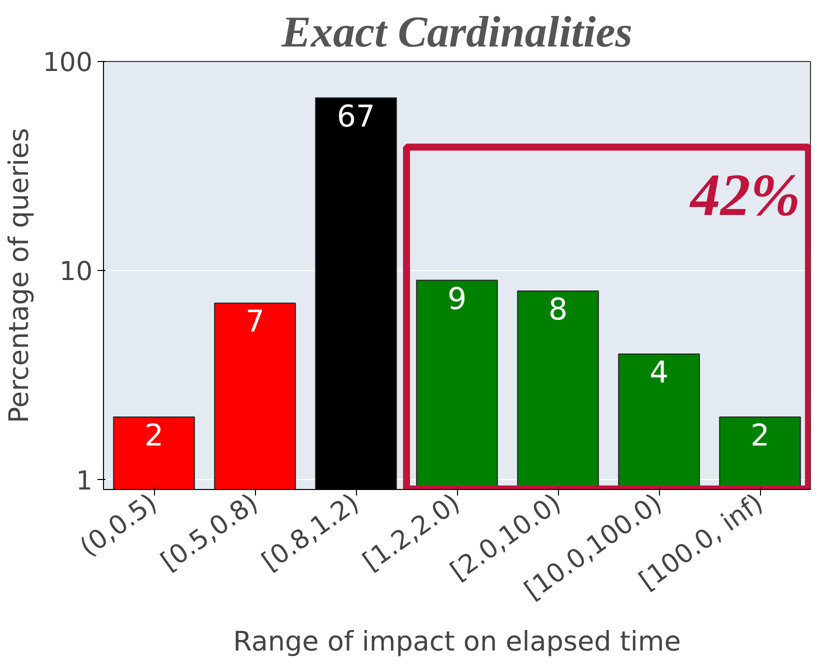 The image size is (835, 666). Describe the element at coordinates (558, 310) in the screenshot. I see `data-label: 8` at that location.